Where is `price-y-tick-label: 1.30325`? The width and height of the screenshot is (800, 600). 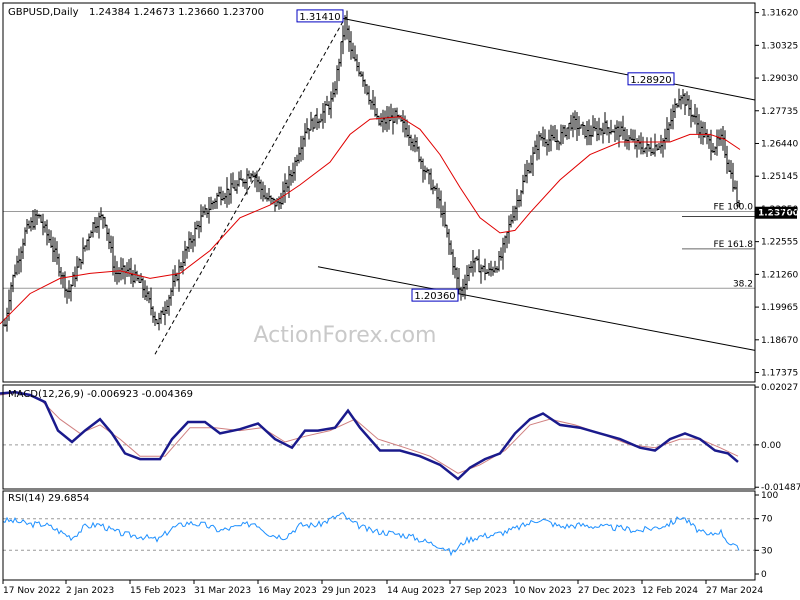 price-y-tick-label: 1.30325 is located at coordinates (779, 46).